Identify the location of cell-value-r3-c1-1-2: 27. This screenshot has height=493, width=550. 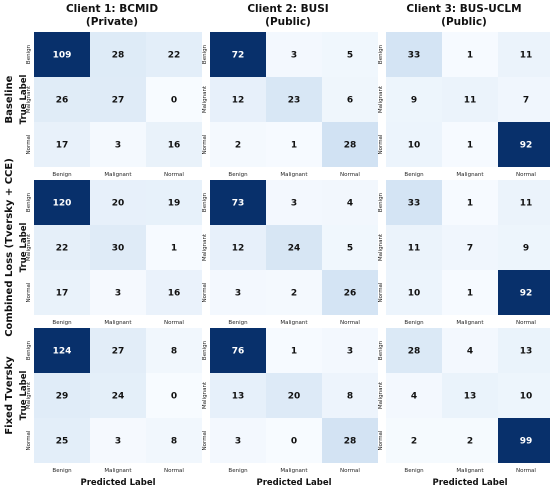
(118, 352).